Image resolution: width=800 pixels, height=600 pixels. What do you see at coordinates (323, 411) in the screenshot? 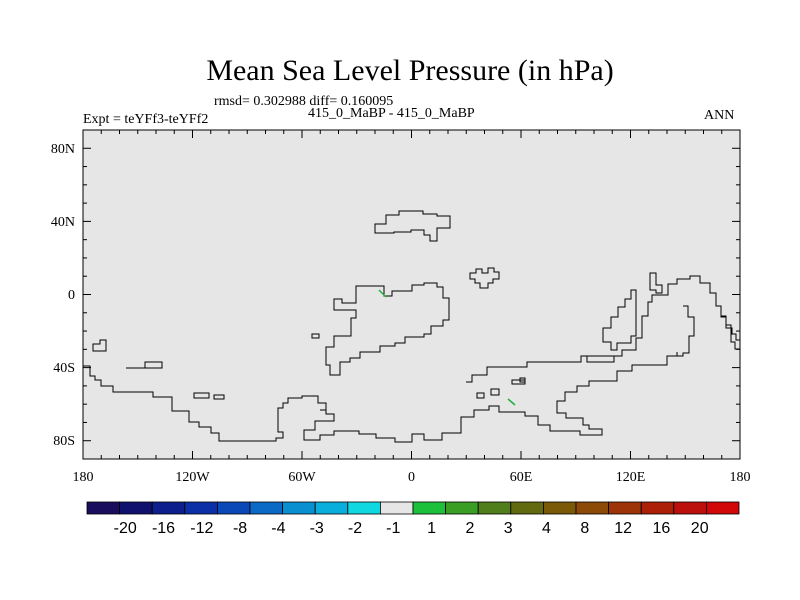
I see `coastline-south-america-tip` at bounding box center [323, 411].